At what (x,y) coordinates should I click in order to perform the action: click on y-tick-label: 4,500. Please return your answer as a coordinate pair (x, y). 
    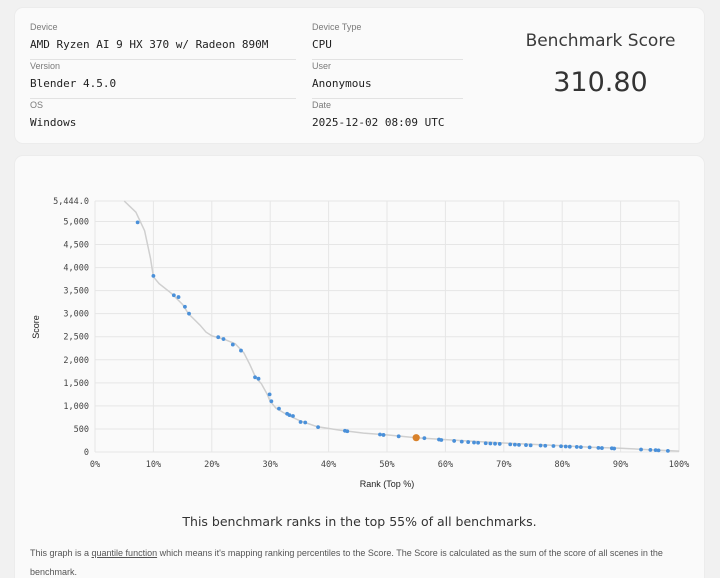
    Looking at the image, I should click on (76, 246).